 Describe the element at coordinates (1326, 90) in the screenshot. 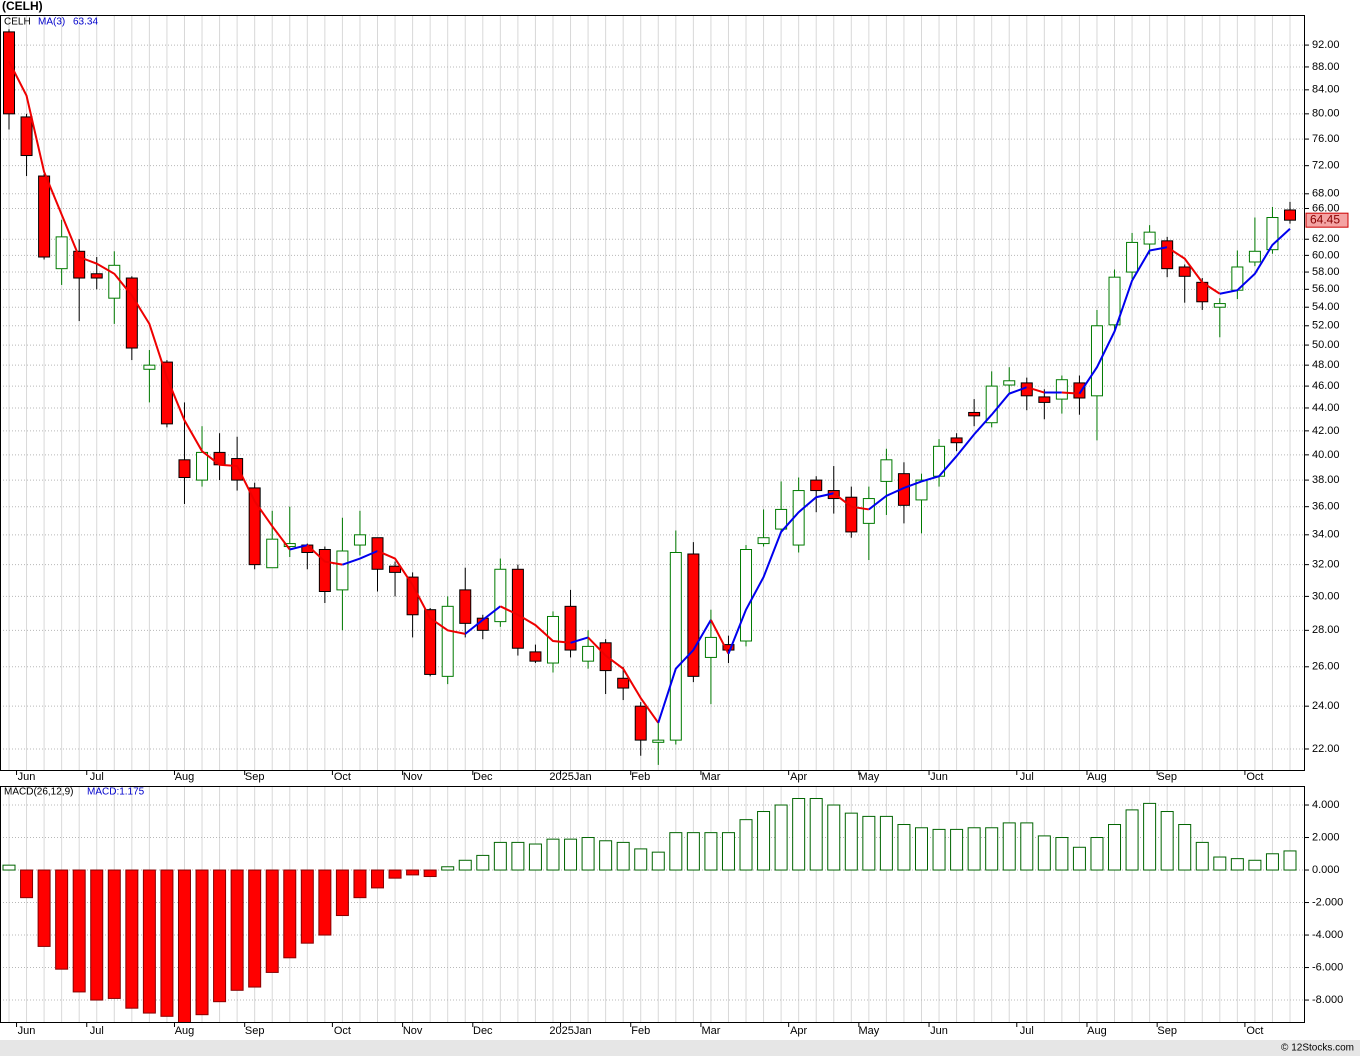

I see `y-tick-label: 84.00` at that location.